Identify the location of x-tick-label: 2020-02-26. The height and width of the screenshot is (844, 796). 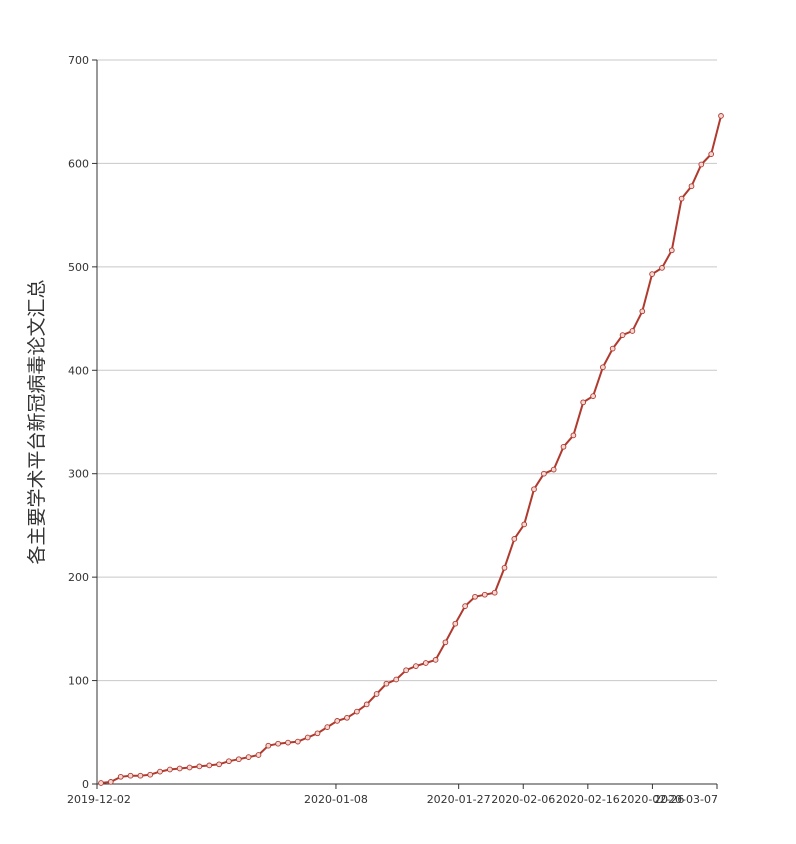
(652, 799).